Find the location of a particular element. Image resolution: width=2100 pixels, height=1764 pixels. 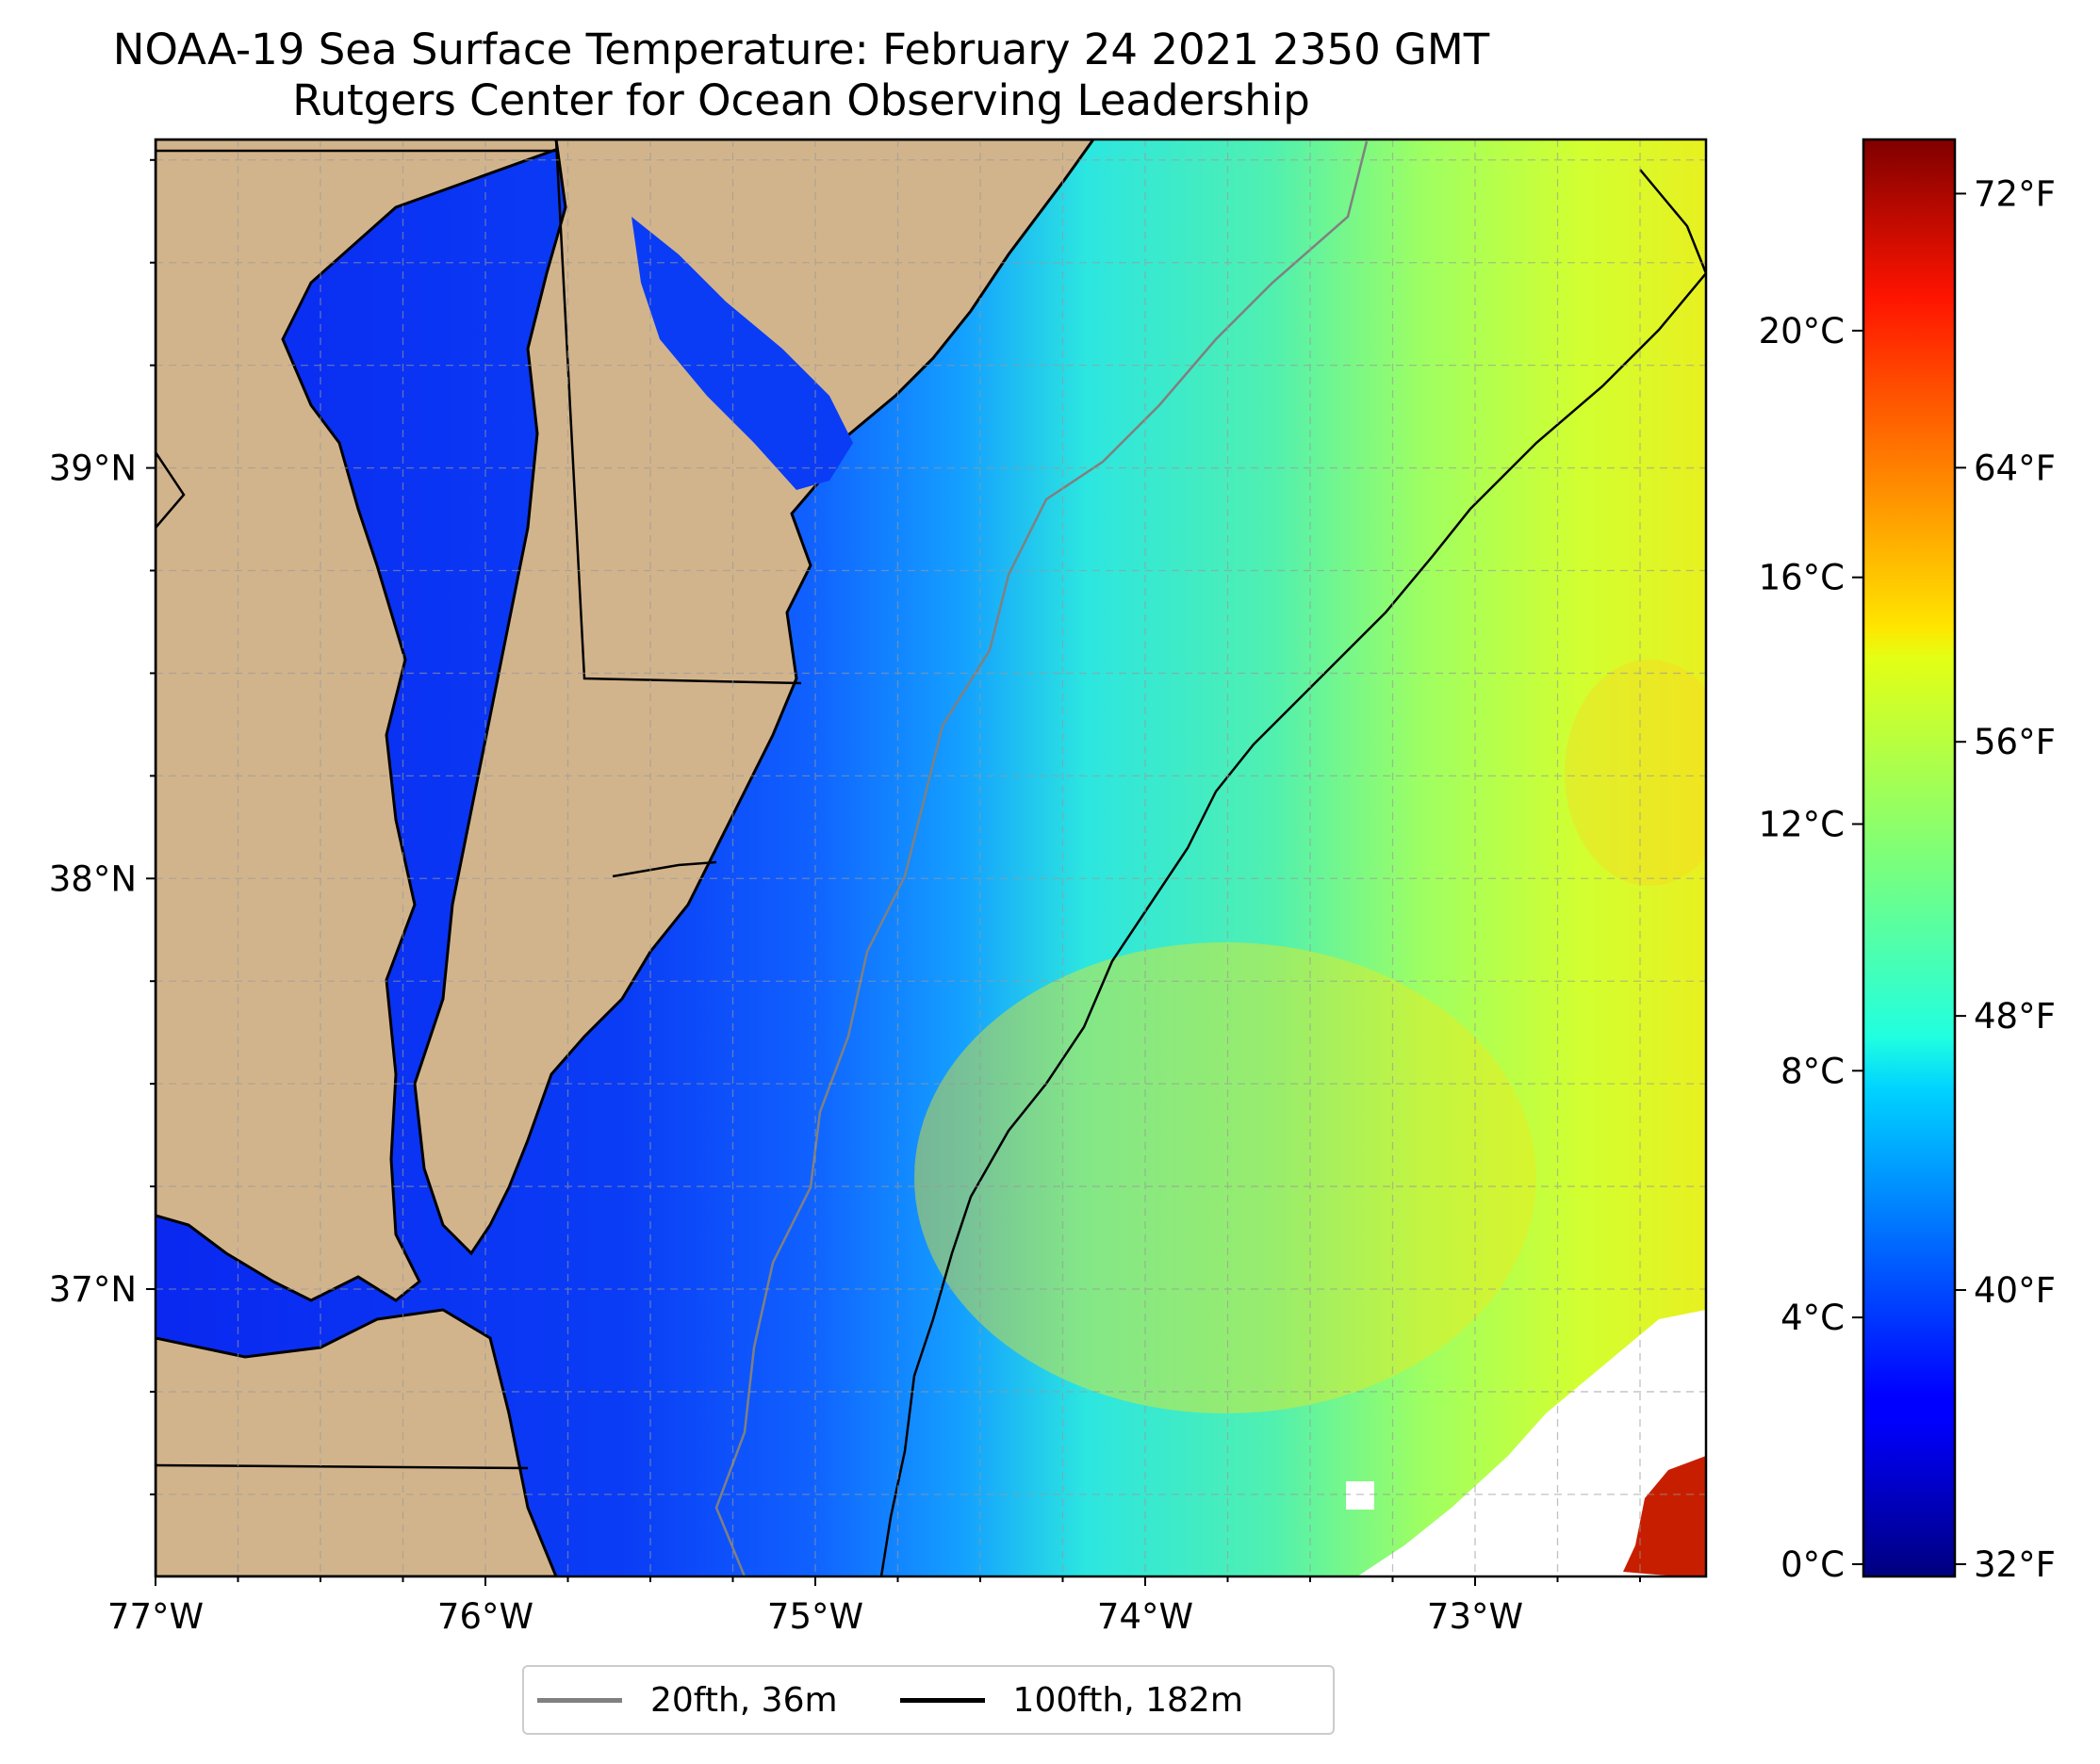

warm-water-patch is located at coordinates (1225, 1177).